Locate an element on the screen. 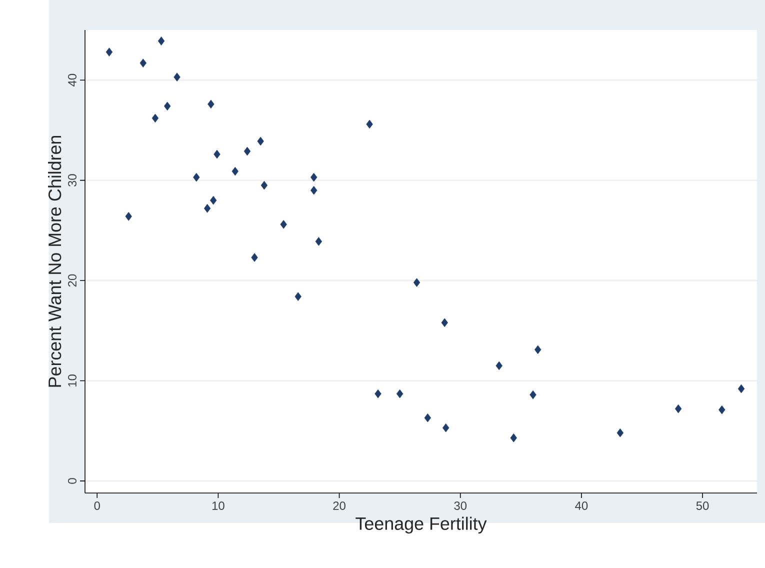 Image resolution: width=765 pixels, height=568 pixels. x-axis-title: Teenage Fertility is located at coordinates (421, 525).